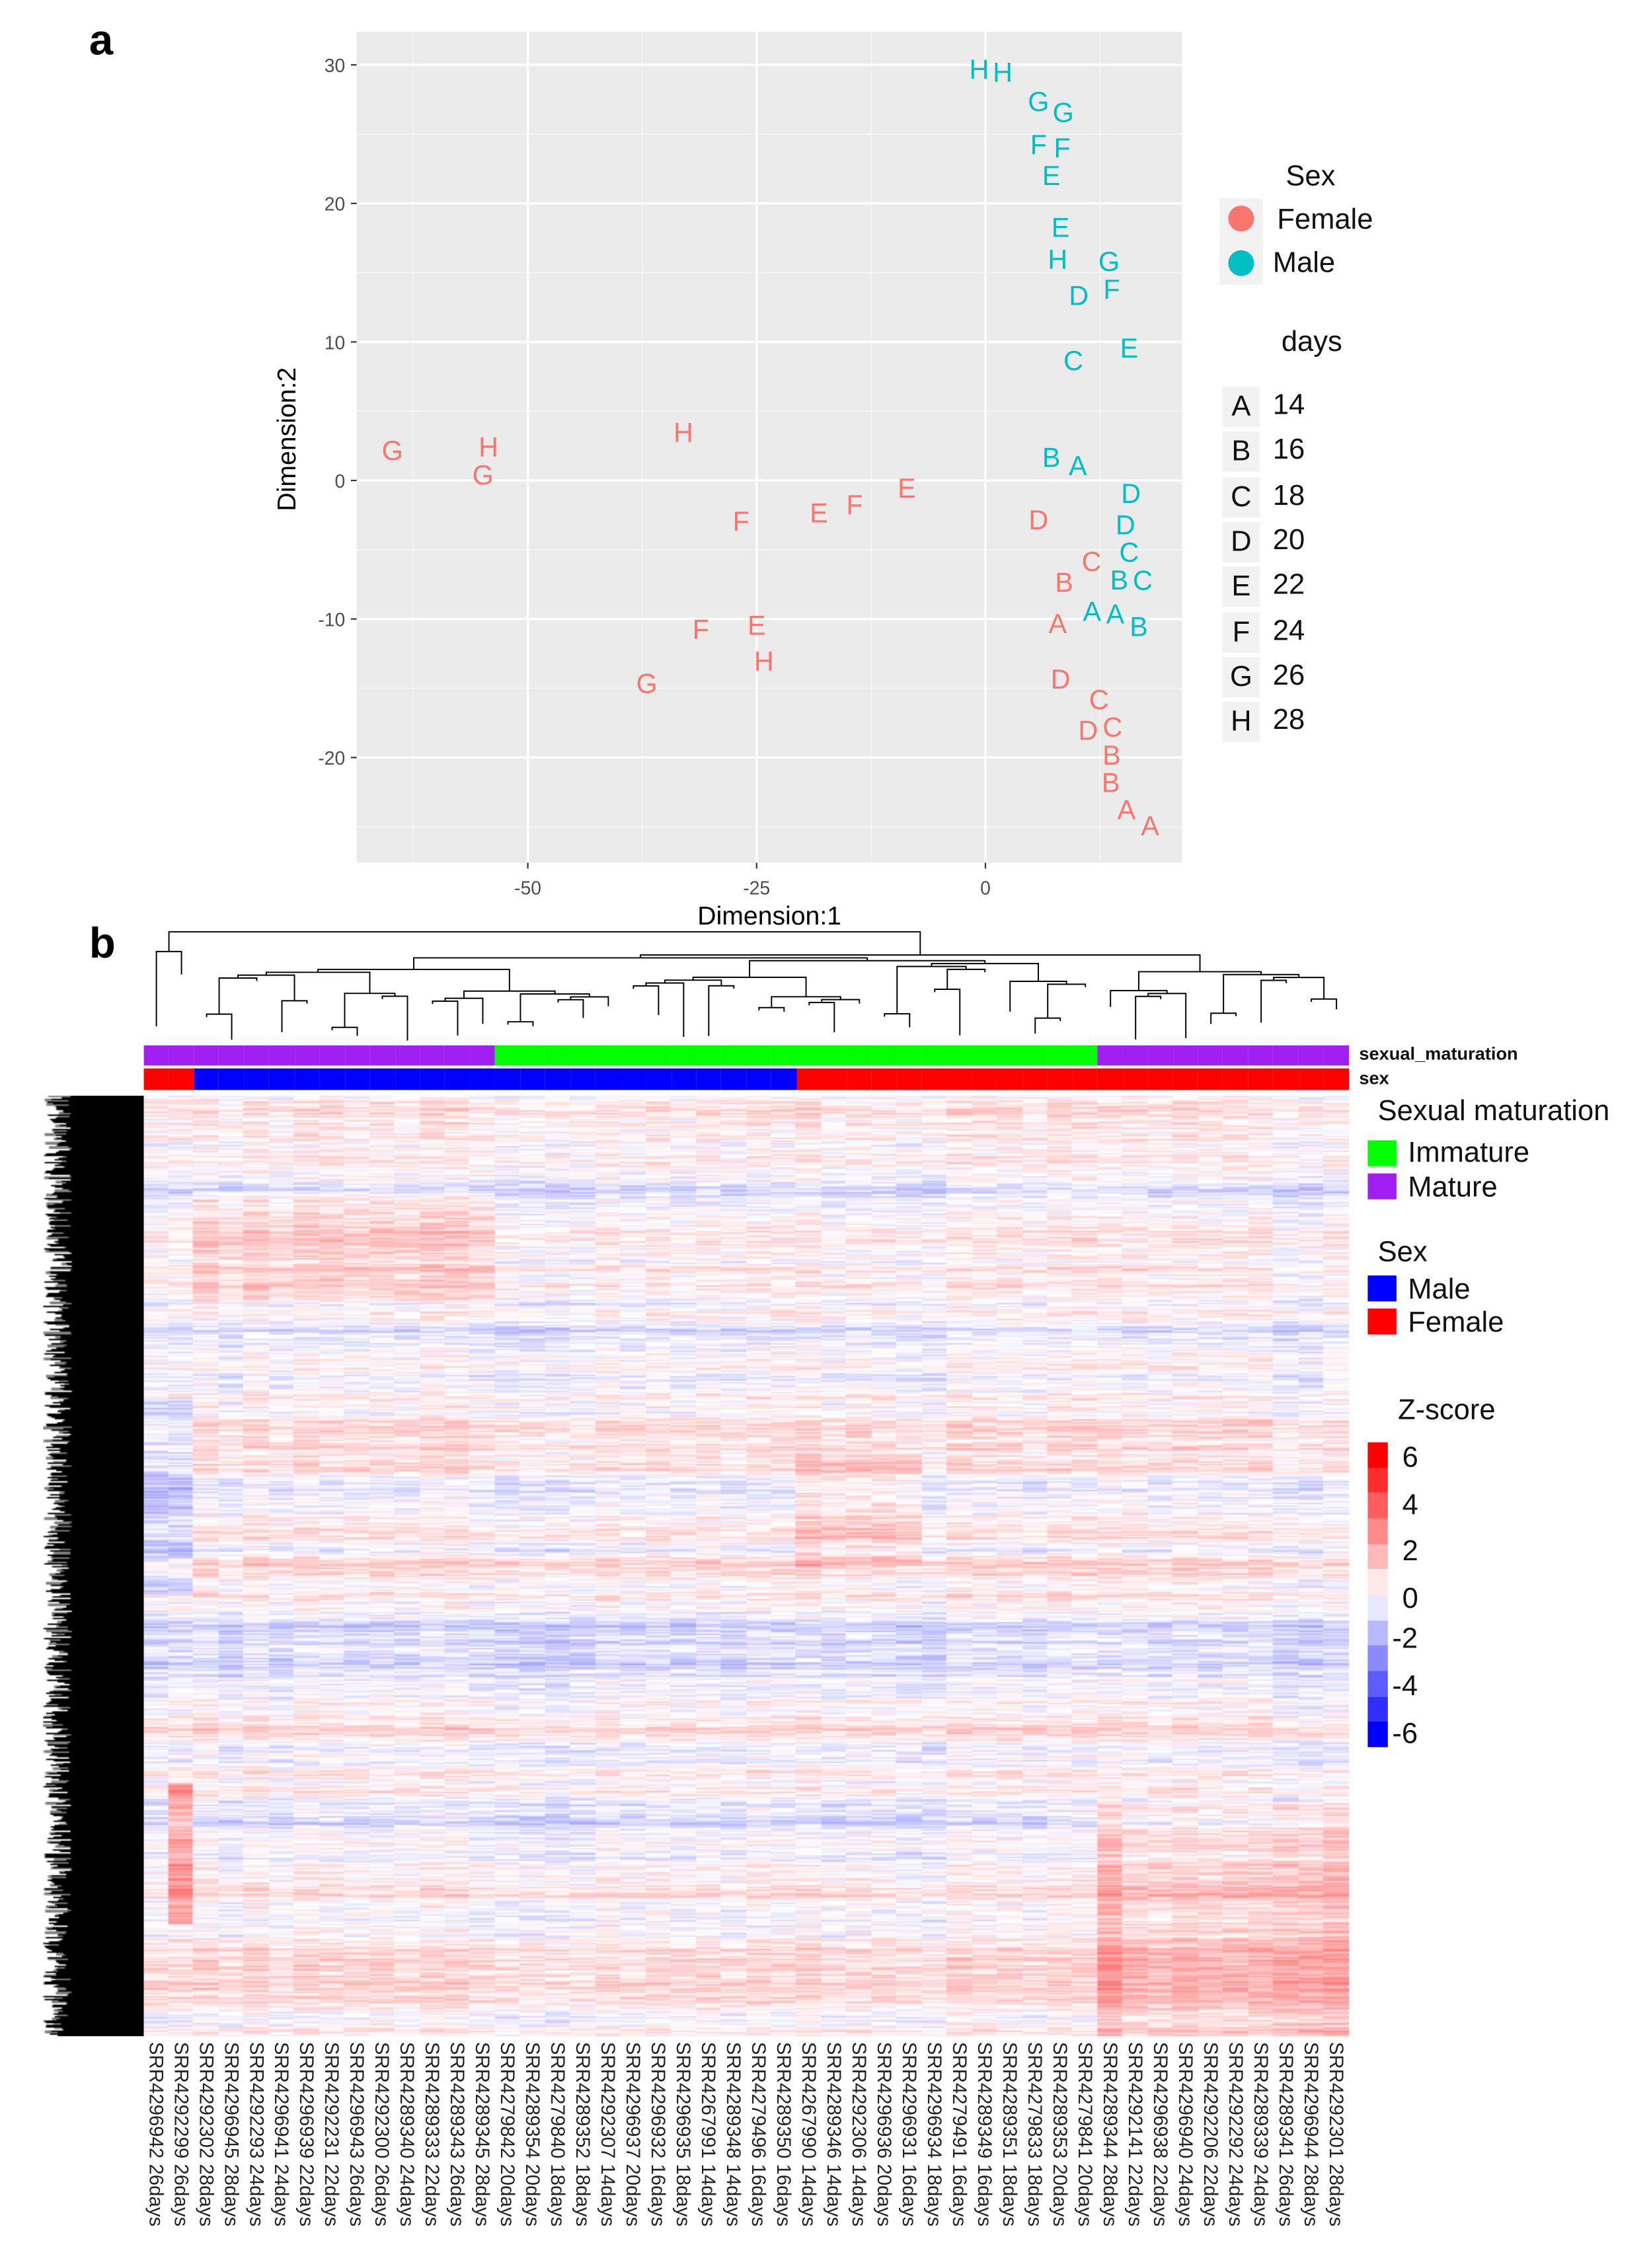 The width and height of the screenshot is (1651, 2268). I want to click on column-label: SRR4279842 20days, so click(507, 2134).